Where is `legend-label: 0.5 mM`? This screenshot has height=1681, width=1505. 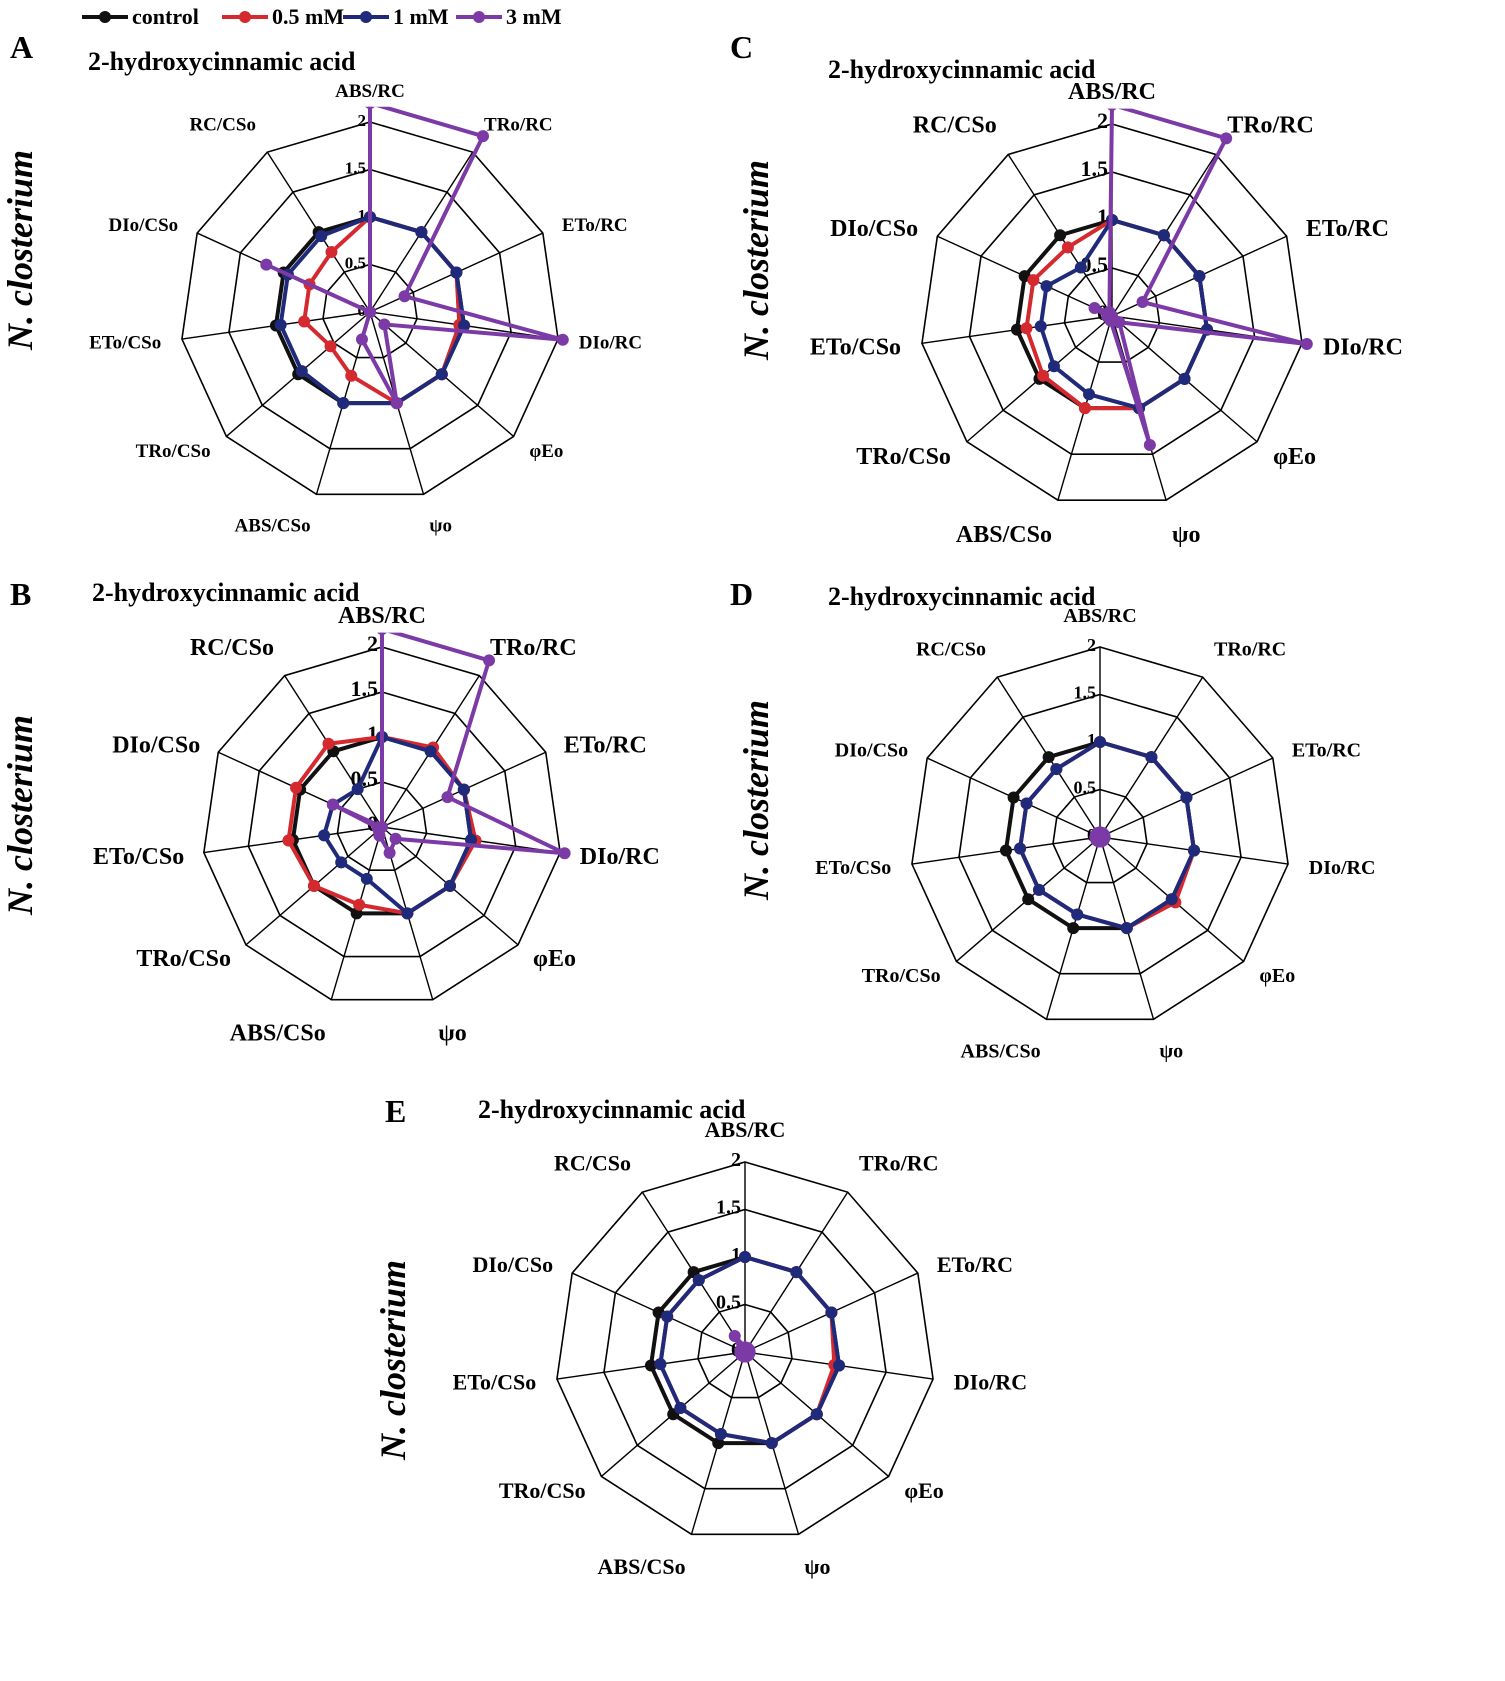 legend-label: 0.5 mM is located at coordinates (308, 16).